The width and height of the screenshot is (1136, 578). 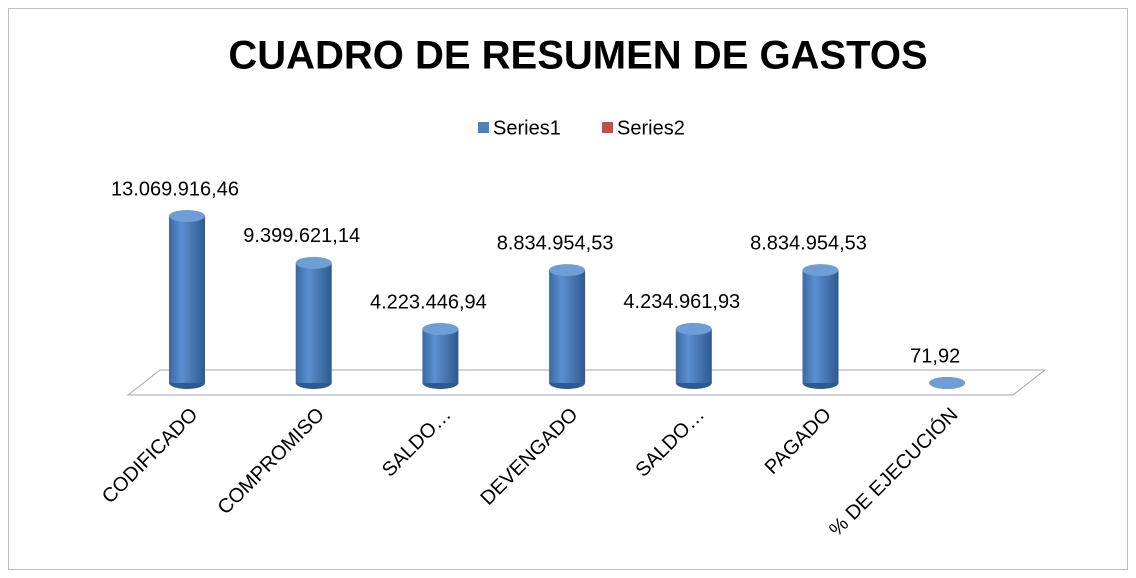 What do you see at coordinates (301, 236) in the screenshot?
I see `data-label: 9.399.621,14` at bounding box center [301, 236].